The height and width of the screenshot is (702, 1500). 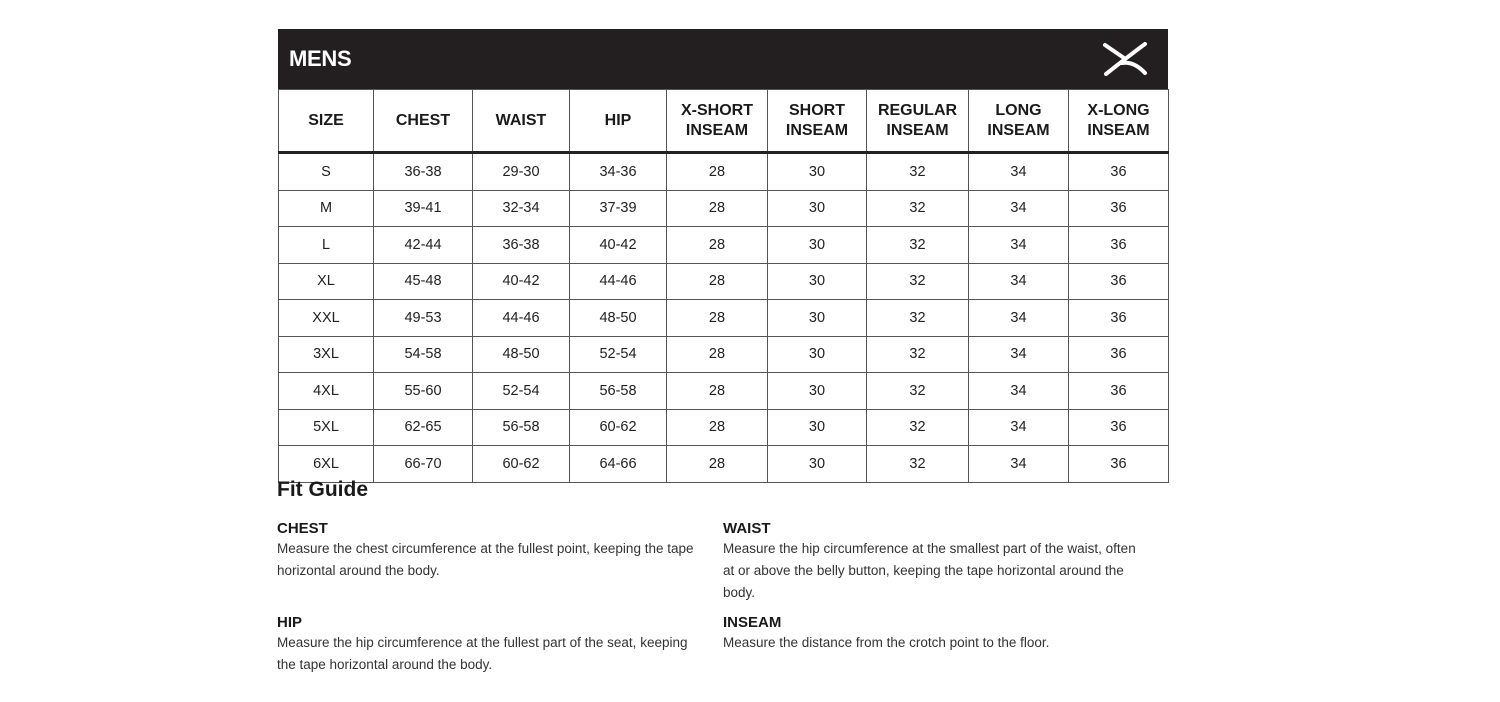 What do you see at coordinates (326, 391) in the screenshot?
I see `table-cell: 4XL` at bounding box center [326, 391].